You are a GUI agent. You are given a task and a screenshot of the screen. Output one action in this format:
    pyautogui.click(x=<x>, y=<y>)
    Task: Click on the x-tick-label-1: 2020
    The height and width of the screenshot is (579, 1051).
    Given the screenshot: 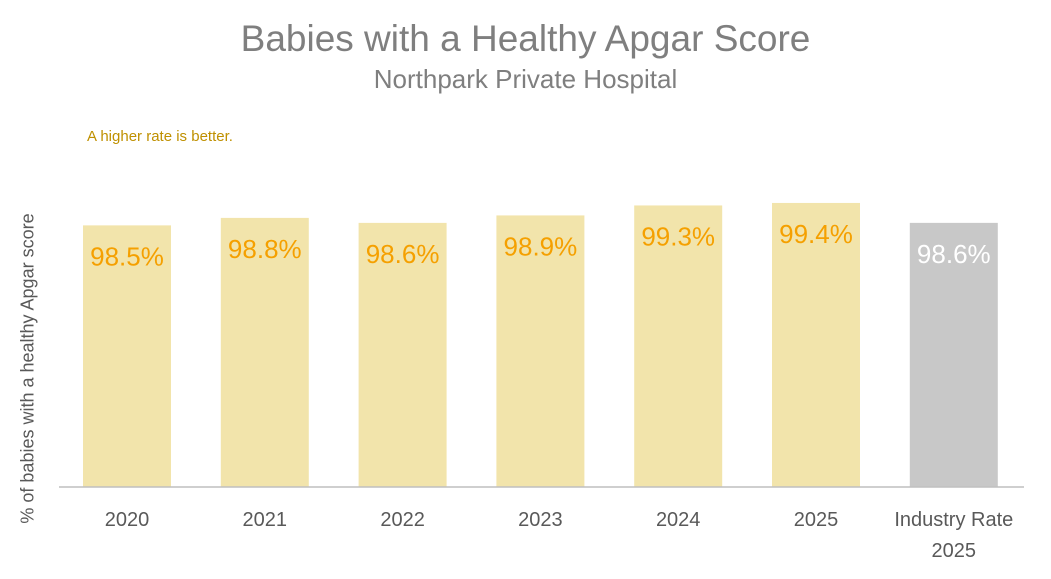 What is the action you would take?
    pyautogui.click(x=127, y=520)
    